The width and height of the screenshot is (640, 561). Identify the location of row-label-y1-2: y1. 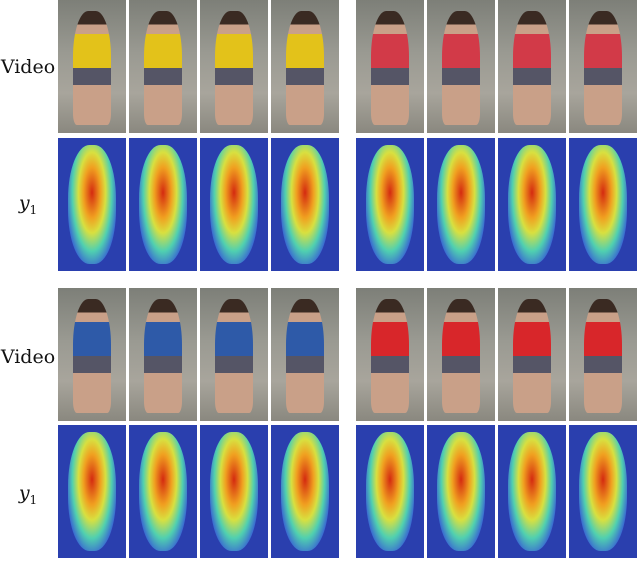
(28, 494).